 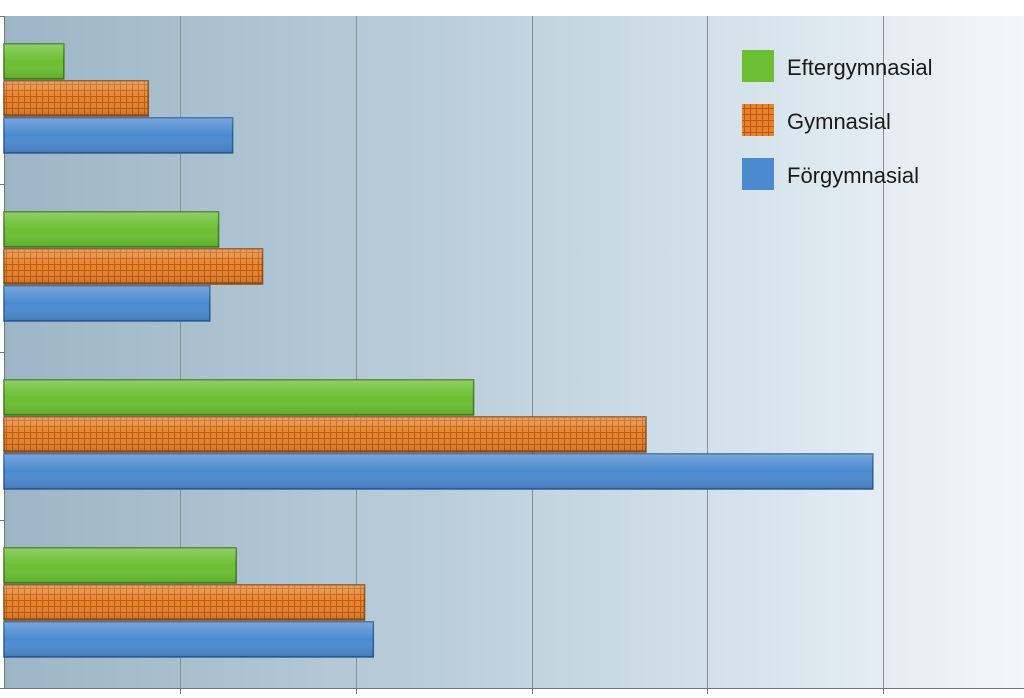 What do you see at coordinates (758, 66) in the screenshot?
I see `legend-swatch-eftergymnasial` at bounding box center [758, 66].